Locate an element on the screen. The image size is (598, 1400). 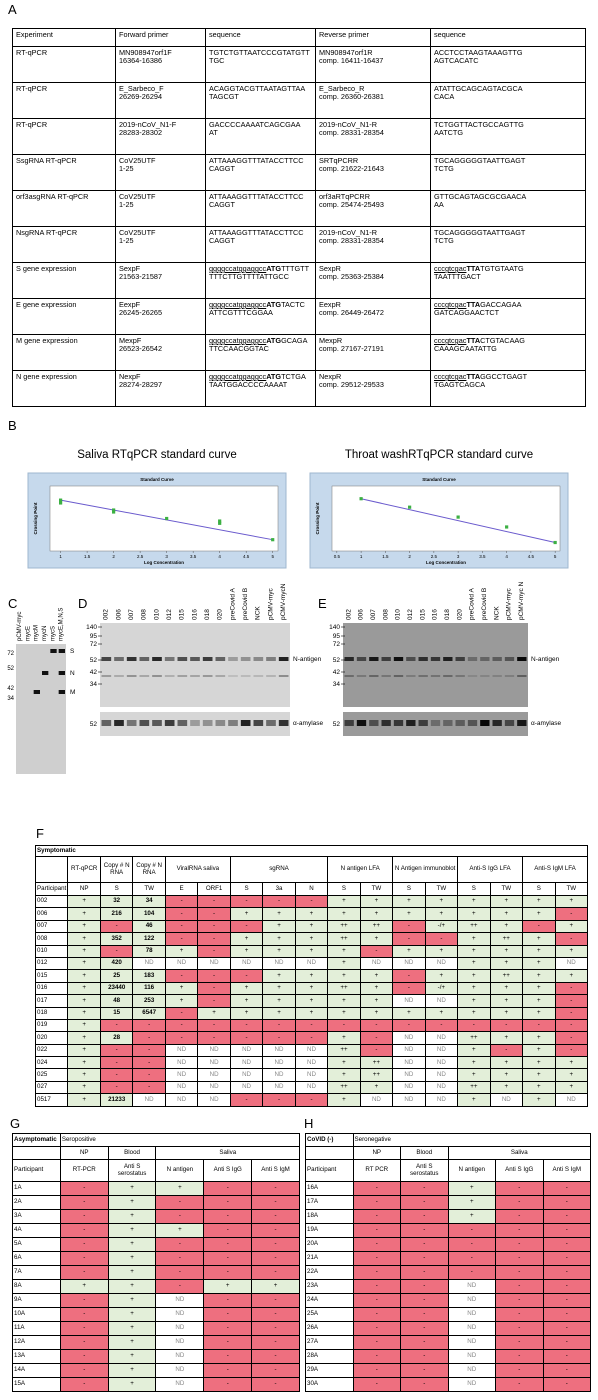
cell-line: ACAGGTACGTTAATAGTTAA is located at coordinates (257, 88).